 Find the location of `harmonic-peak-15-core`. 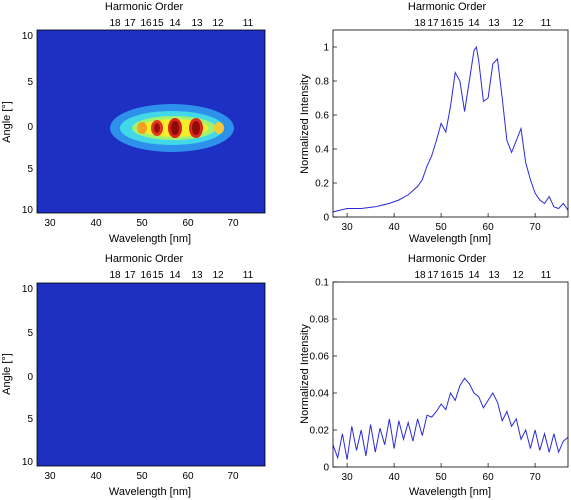

harmonic-peak-15-core is located at coordinates (157, 128).